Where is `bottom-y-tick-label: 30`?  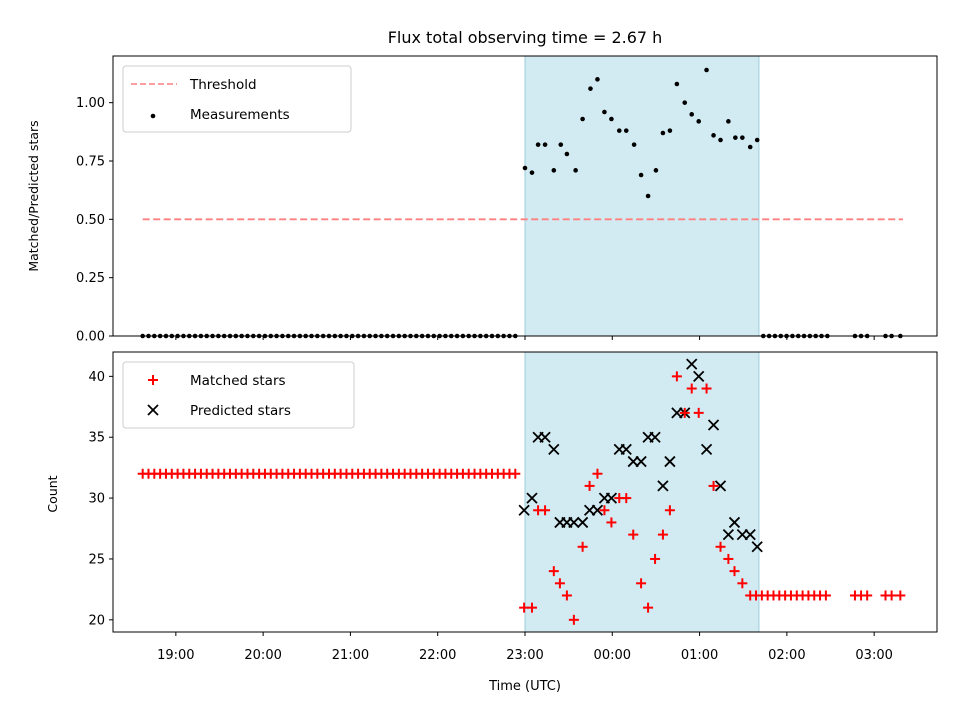
bottom-y-tick-label: 30 is located at coordinates (96, 499).